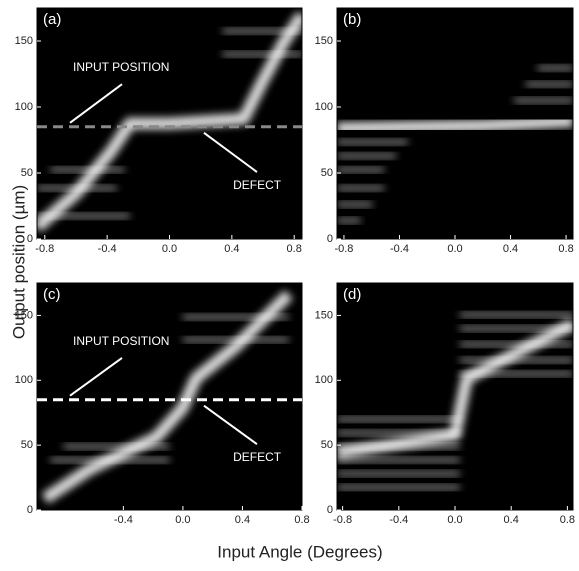 The image size is (579, 571). What do you see at coordinates (352, 294) in the screenshot?
I see `panel-label: (d)` at bounding box center [352, 294].